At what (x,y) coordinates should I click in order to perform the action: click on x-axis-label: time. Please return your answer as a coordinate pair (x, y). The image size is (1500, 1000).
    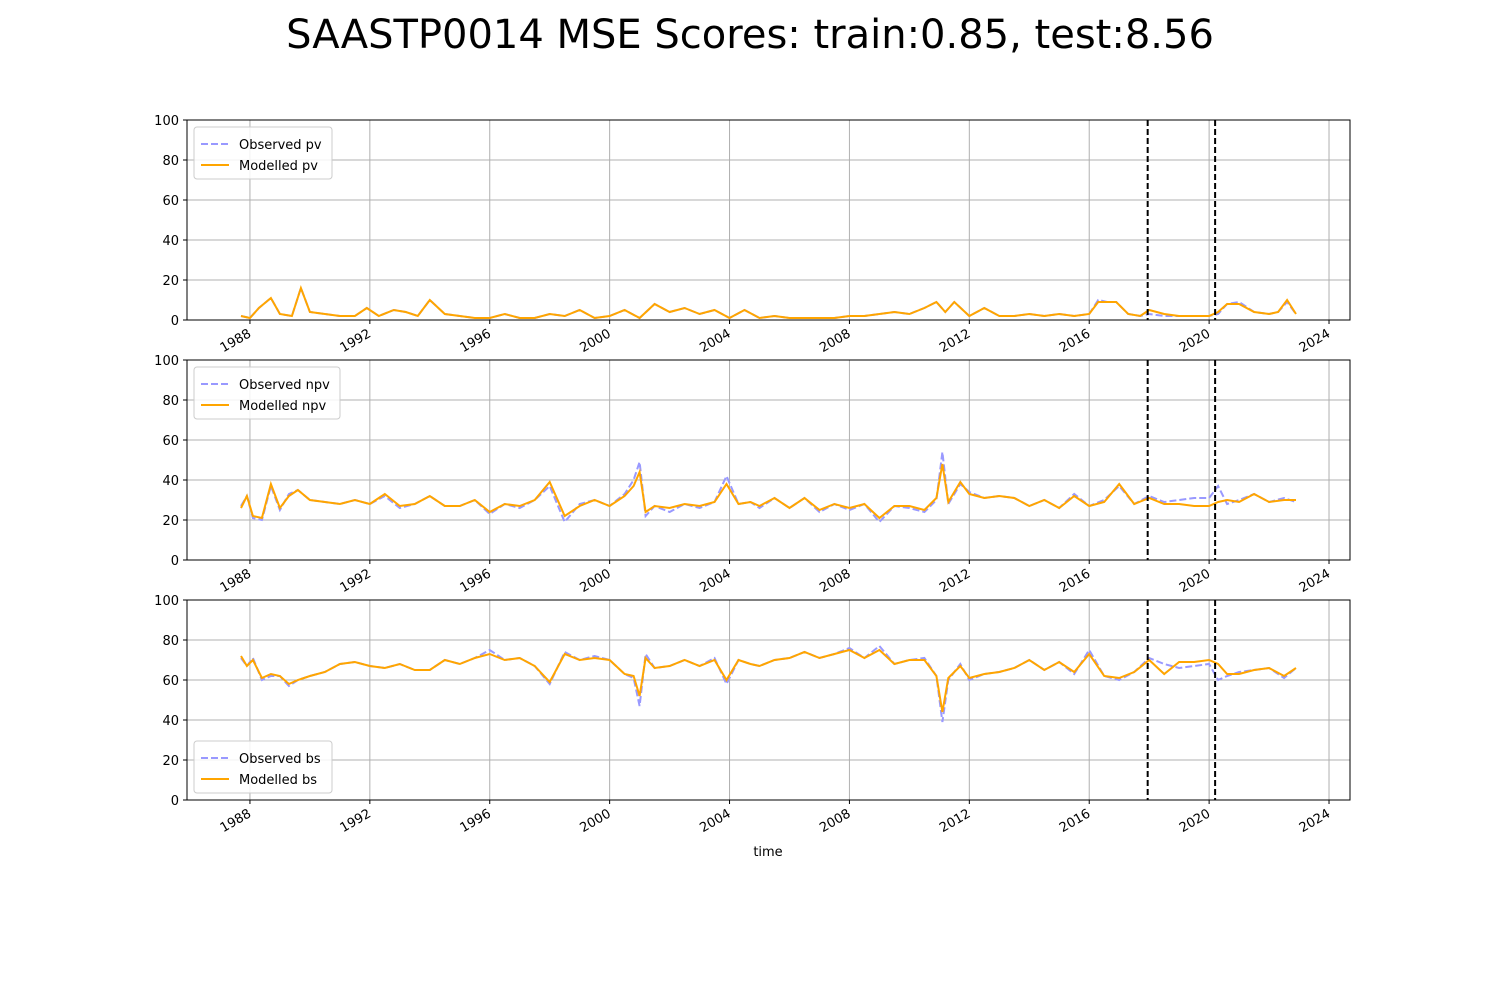
    Looking at the image, I should click on (767, 852).